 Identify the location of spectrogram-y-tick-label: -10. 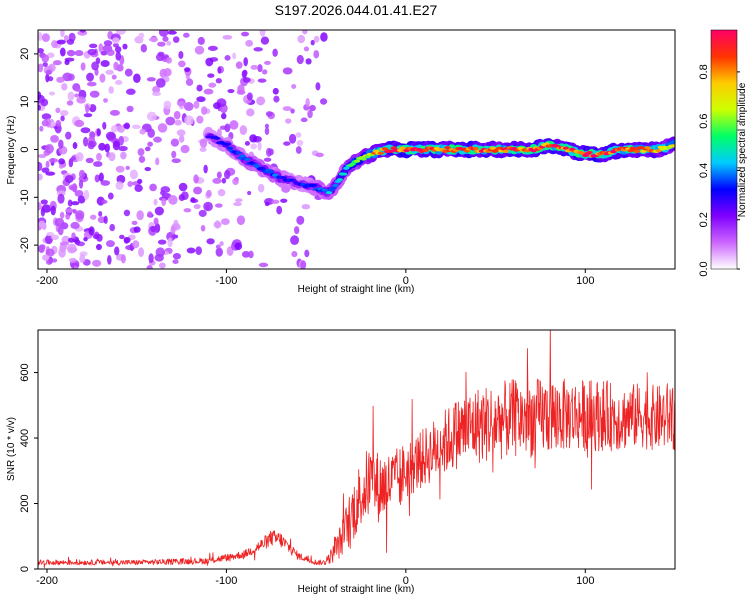
(25, 197).